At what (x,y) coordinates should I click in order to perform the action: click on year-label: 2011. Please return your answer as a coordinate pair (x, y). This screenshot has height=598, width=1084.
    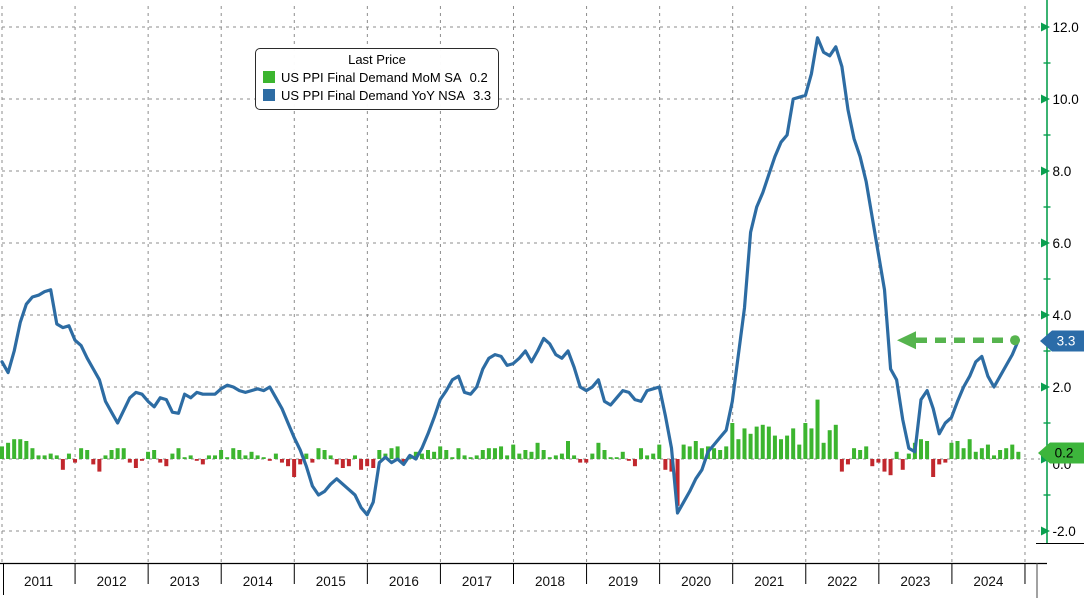
    Looking at the image, I should click on (38, 581).